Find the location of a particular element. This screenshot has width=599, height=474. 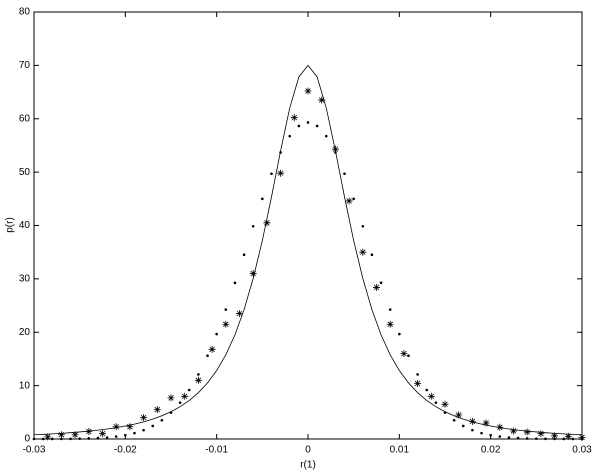

y-axis-label: p(r) is located at coordinates (10, 225).